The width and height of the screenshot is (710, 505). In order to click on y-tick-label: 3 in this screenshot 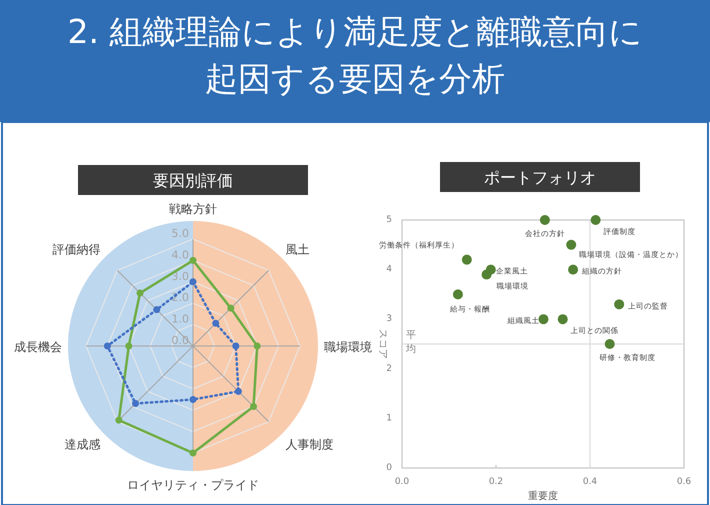, I will do `click(389, 319)`.